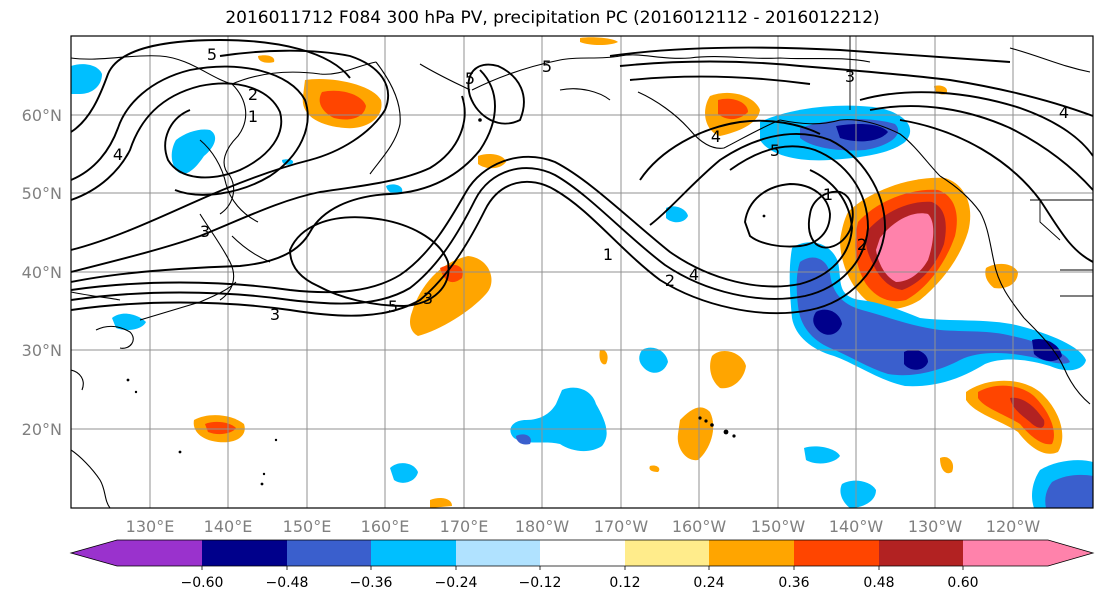 Image resolution: width=1105 pixels, height=601 pixels. I want to click on lon-label: 120°W, so click(1013, 526).